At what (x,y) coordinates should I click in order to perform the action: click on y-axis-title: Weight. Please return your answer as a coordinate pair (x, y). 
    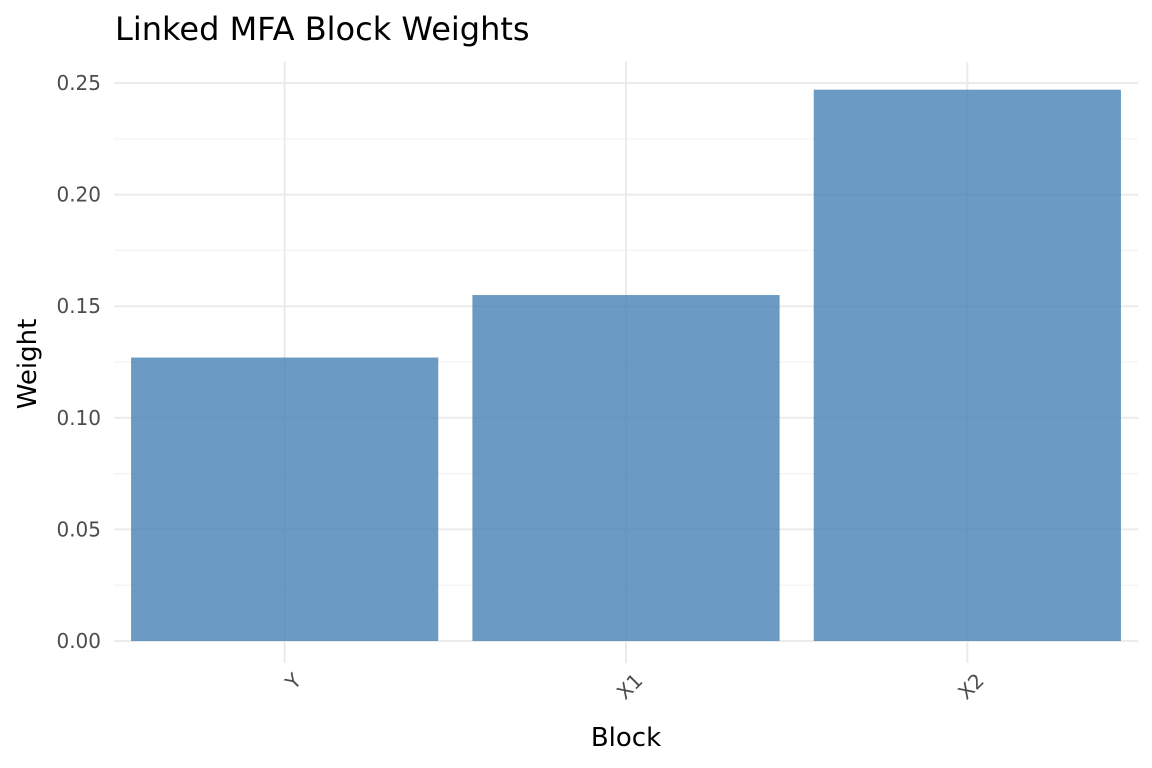
    Looking at the image, I should click on (28, 364).